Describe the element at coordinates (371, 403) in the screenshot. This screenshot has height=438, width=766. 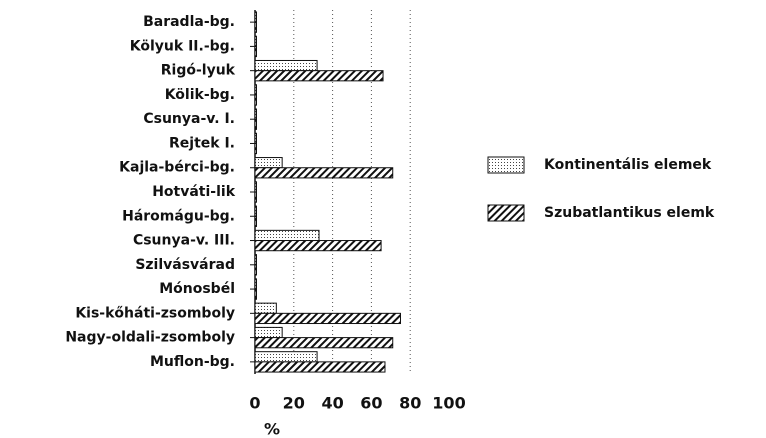
I see `x-tick-label: 60` at that location.